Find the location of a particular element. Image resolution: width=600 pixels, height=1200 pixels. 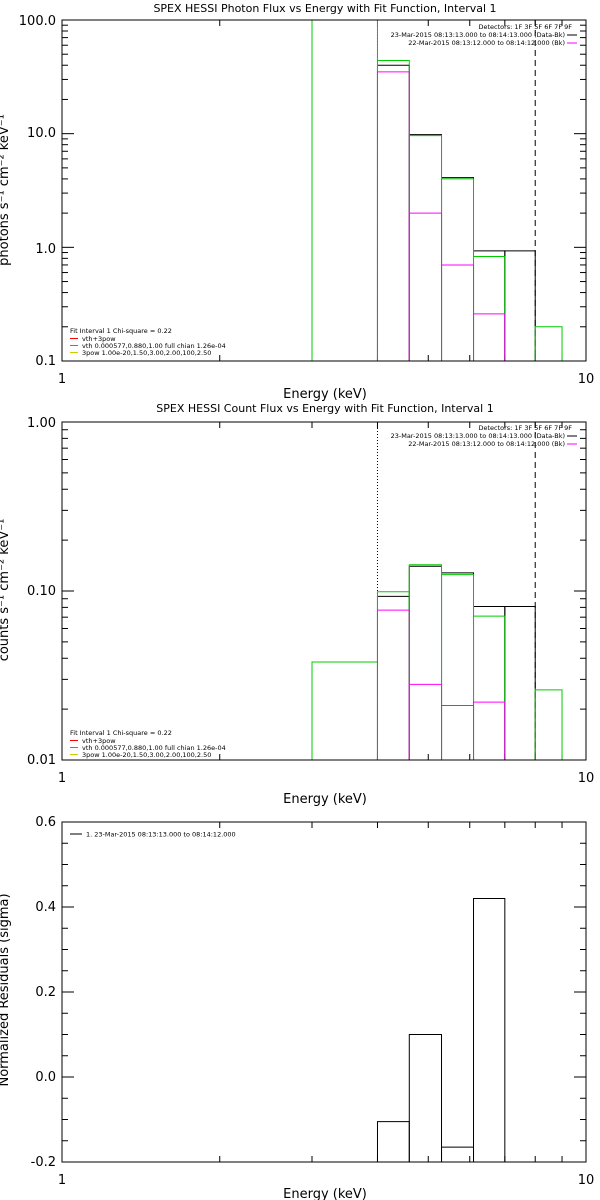

photon-series-vth-3pow is located at coordinates (437, 190).